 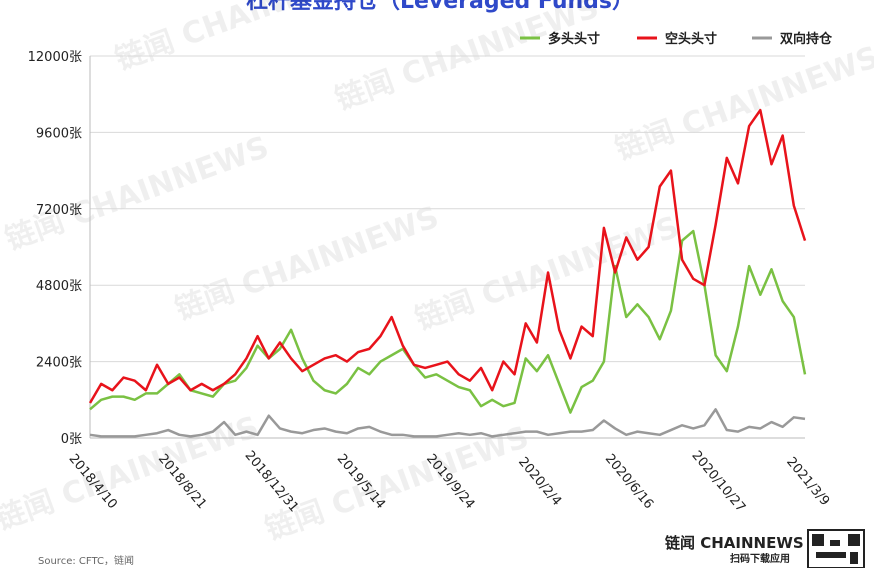 What do you see at coordinates (760, 558) in the screenshot?
I see `logo-caption: 扫码下载应用` at bounding box center [760, 558].